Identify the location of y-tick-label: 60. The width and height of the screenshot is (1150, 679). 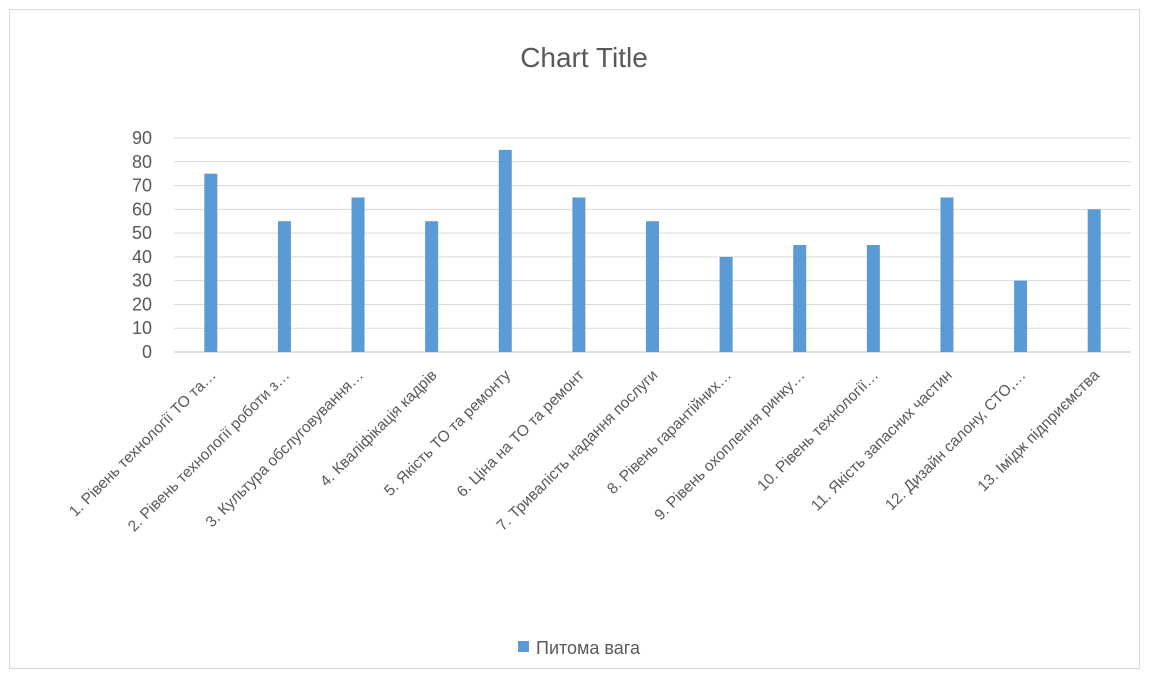
(142, 209).